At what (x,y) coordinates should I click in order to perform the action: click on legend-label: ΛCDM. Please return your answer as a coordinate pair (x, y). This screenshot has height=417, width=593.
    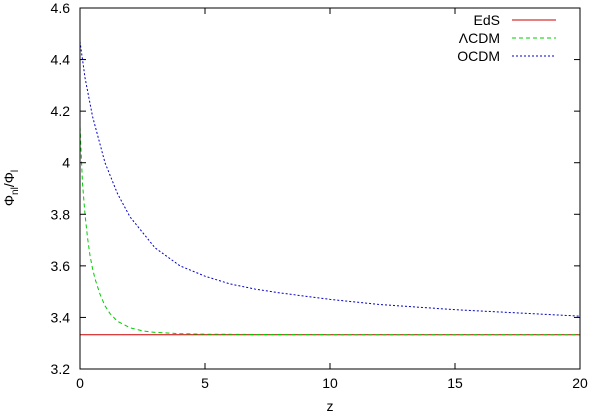
    Looking at the image, I should click on (479, 38).